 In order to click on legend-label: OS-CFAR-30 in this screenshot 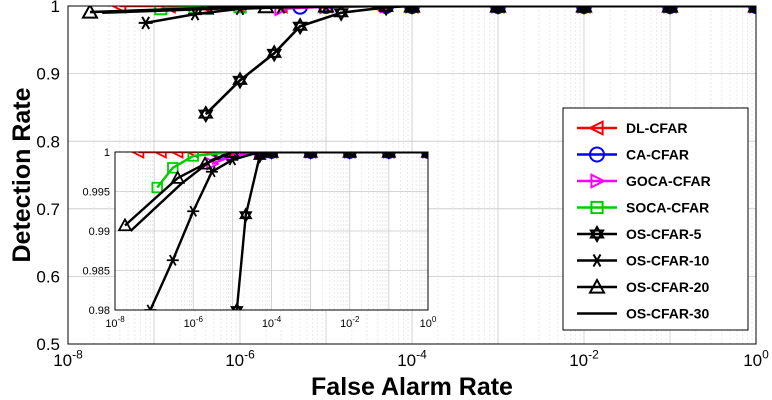, I will do `click(667, 314)`.